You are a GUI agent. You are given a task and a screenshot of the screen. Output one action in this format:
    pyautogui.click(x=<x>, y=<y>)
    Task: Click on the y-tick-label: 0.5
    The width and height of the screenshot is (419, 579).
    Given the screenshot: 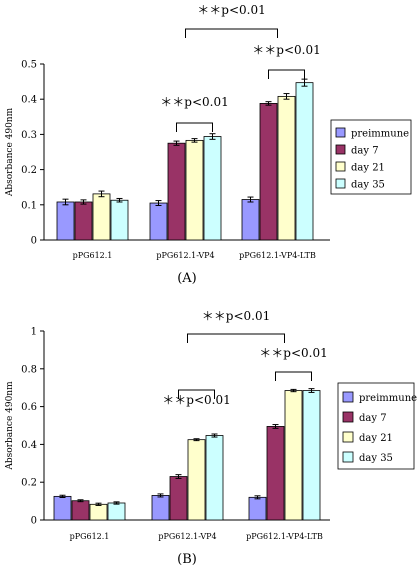 What is the action you would take?
    pyautogui.click(x=29, y=65)
    